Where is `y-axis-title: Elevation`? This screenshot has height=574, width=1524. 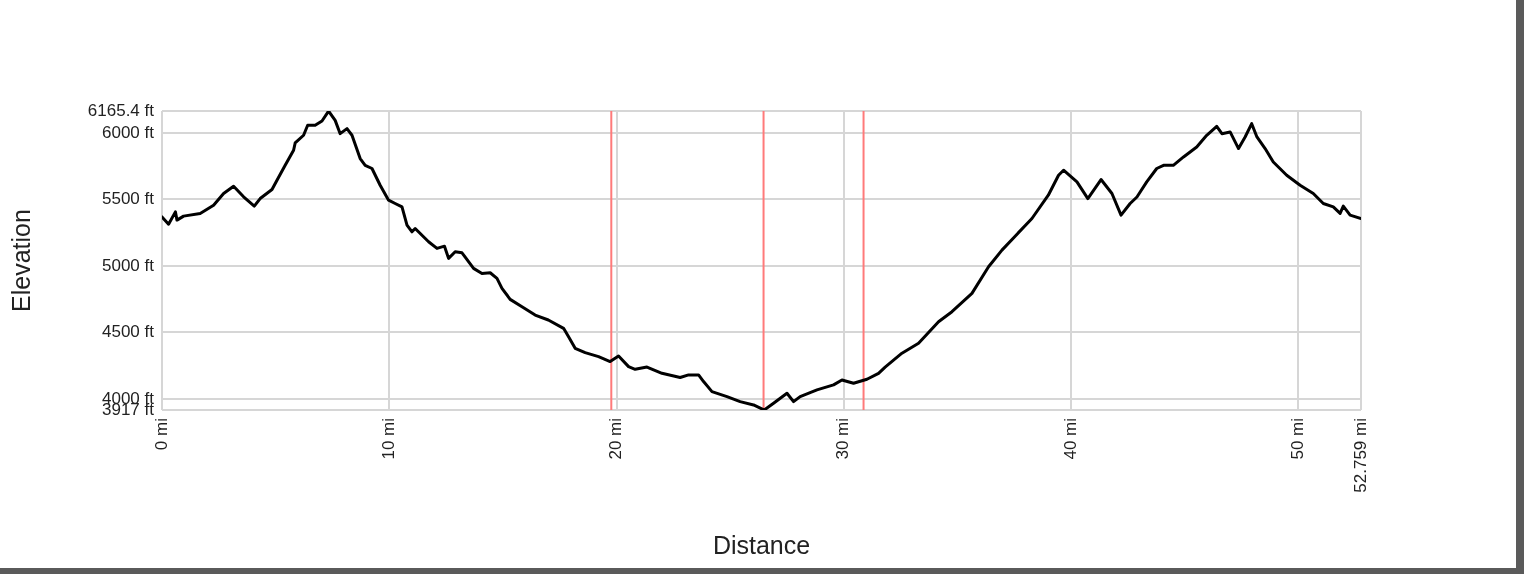
y-axis-title: Elevation is located at coordinates (20, 260).